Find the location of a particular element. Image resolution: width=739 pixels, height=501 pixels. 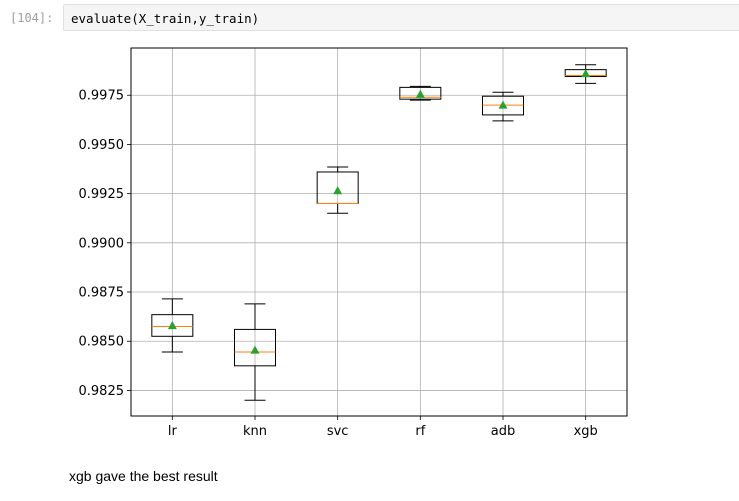

y-tick-label: 0.9900 is located at coordinates (102, 243).